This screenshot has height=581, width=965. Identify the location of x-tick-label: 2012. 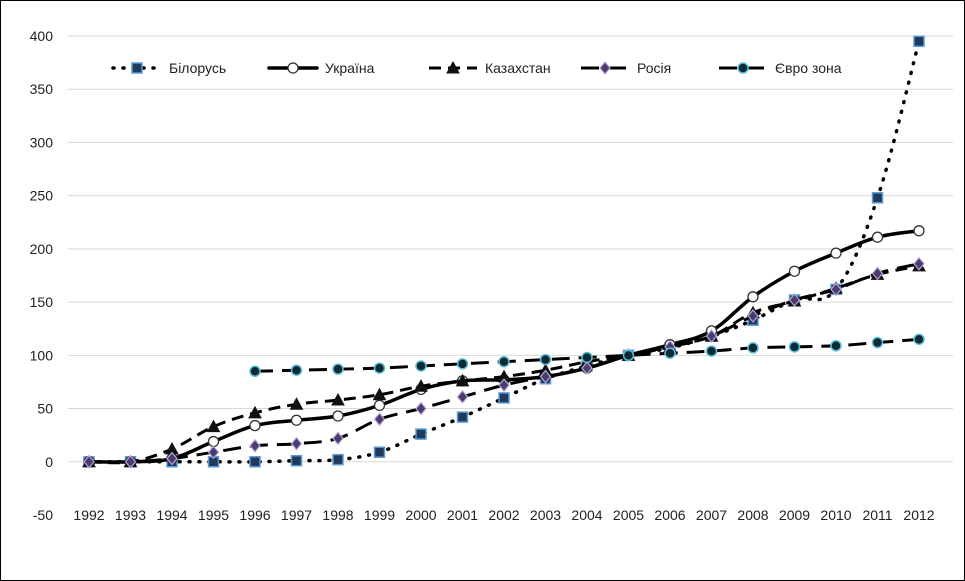
(918, 515).